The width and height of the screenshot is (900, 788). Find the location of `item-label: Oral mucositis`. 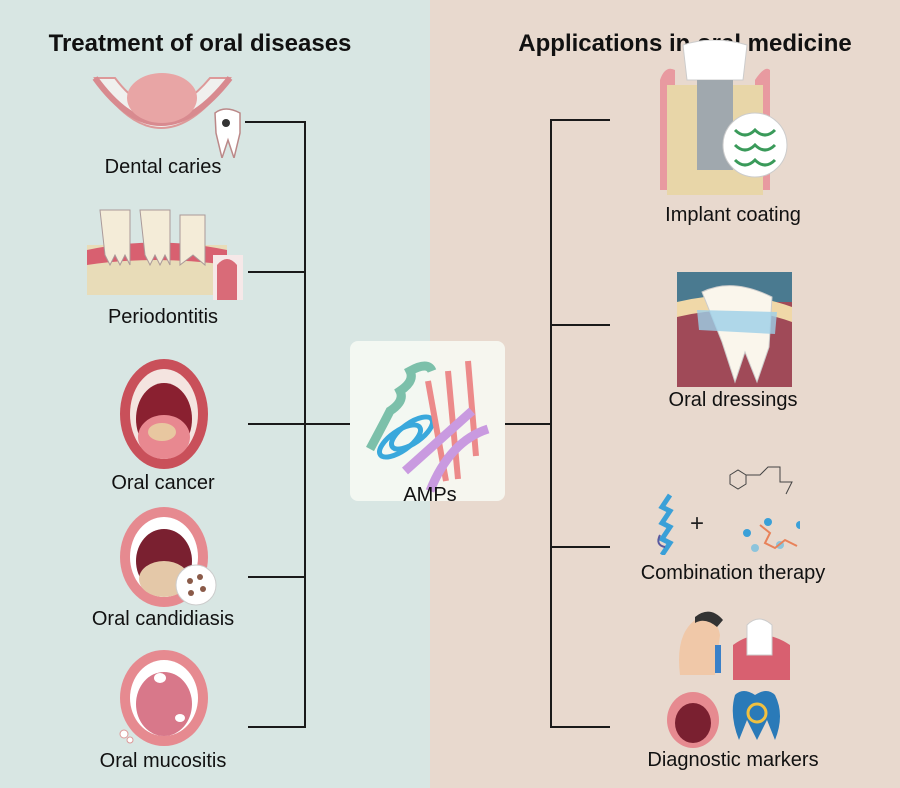

item-label: Oral mucositis is located at coordinates (163, 761).